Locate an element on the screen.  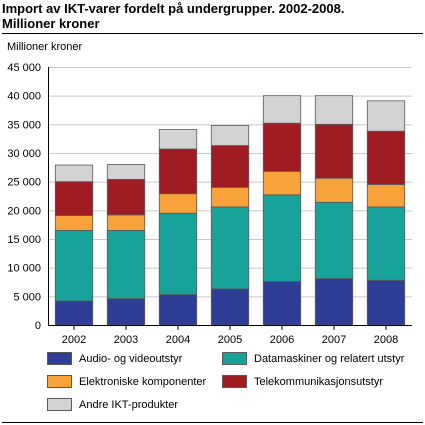
y-tick-label: 35 000 is located at coordinates (24, 125).